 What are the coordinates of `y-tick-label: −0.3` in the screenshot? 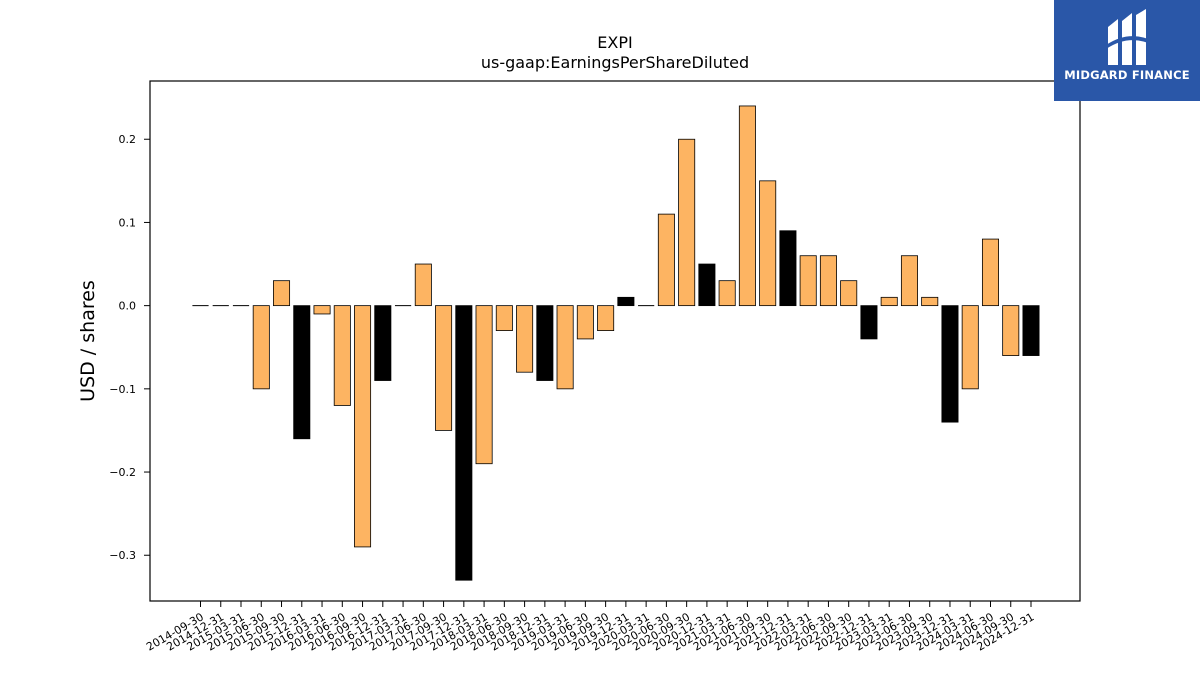 It's located at (122, 555).